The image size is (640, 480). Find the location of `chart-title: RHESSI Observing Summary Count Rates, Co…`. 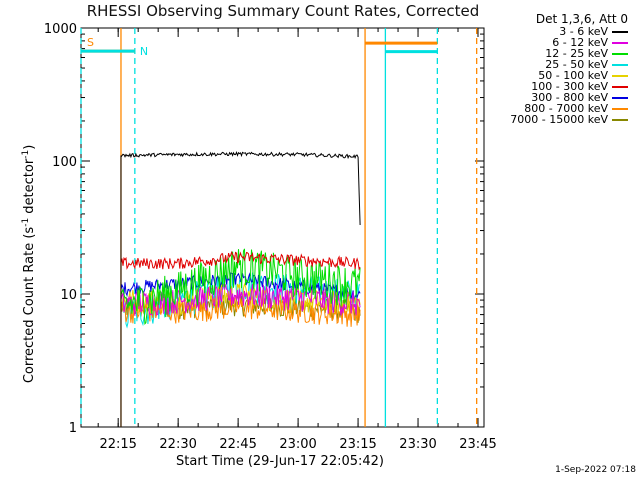

chart-title: RHESSI Observing Summary Count Rates, Co… is located at coordinates (283, 11).